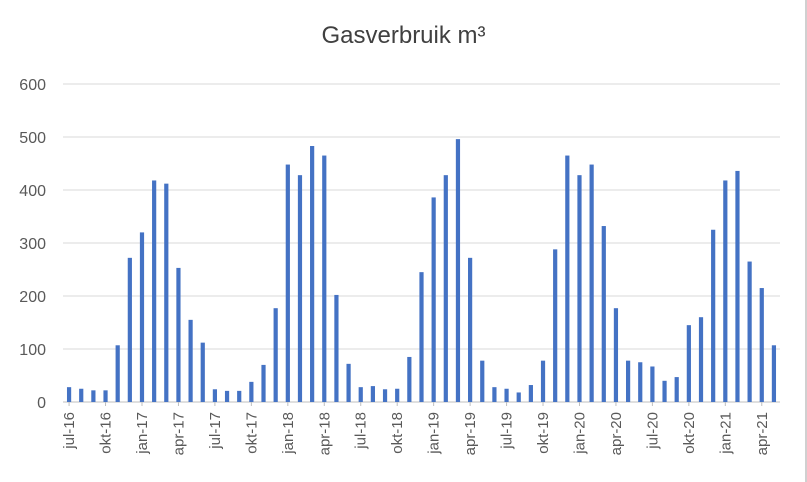  What do you see at coordinates (215, 431) in the screenshot?
I see `x-tick-label: jul-17` at bounding box center [215, 431].